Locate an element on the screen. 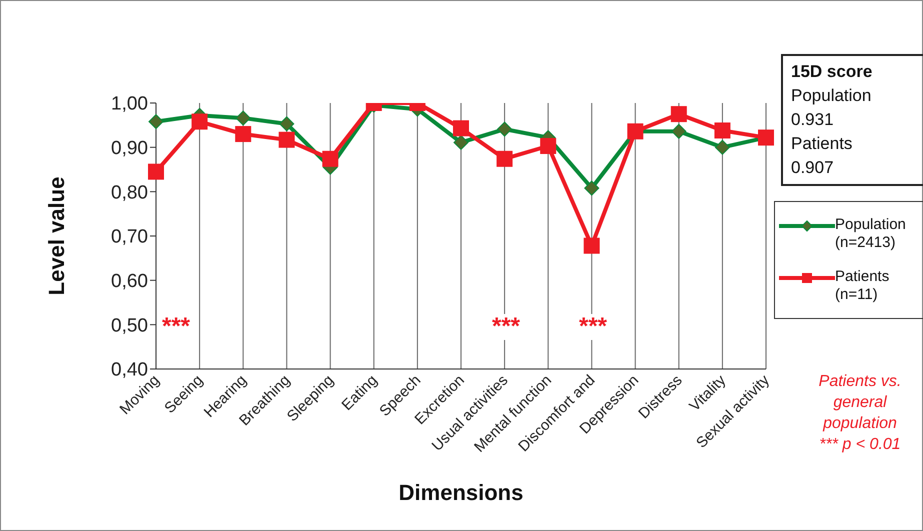 The width and height of the screenshot is (923, 531). y-tick-label: 0,80 is located at coordinates (129, 193).